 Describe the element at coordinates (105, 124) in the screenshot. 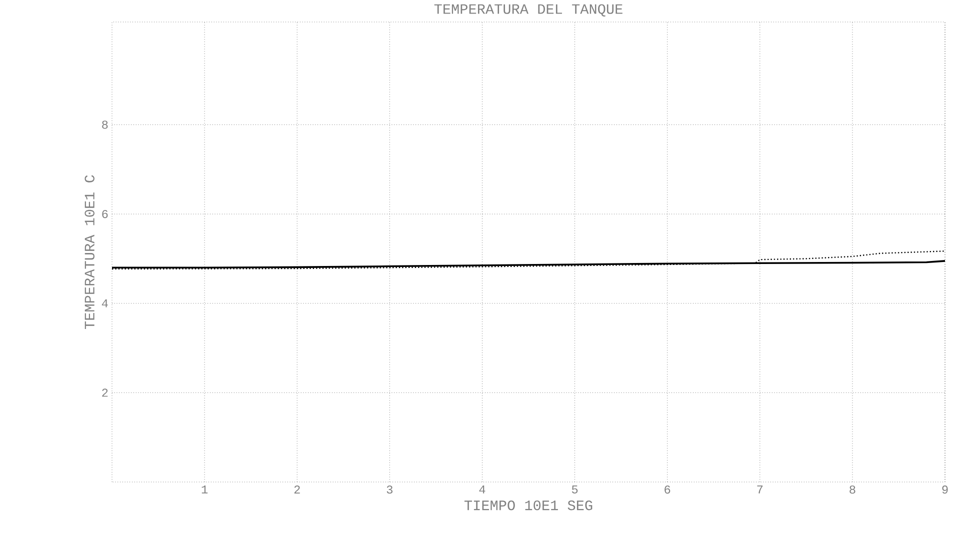

I see `y-tick-label: 8` at that location.